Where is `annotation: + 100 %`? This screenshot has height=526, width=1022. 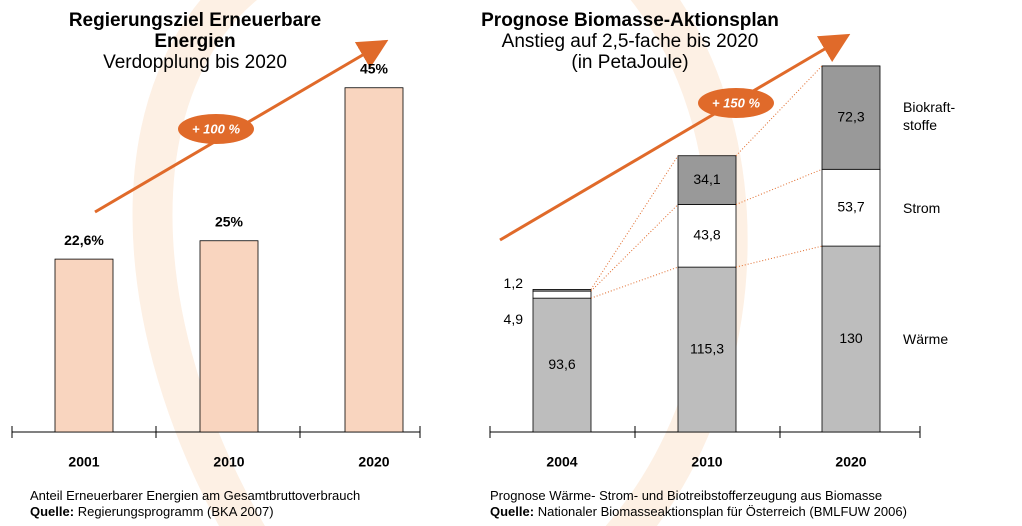
annotation: + 100 % is located at coordinates (216, 128).